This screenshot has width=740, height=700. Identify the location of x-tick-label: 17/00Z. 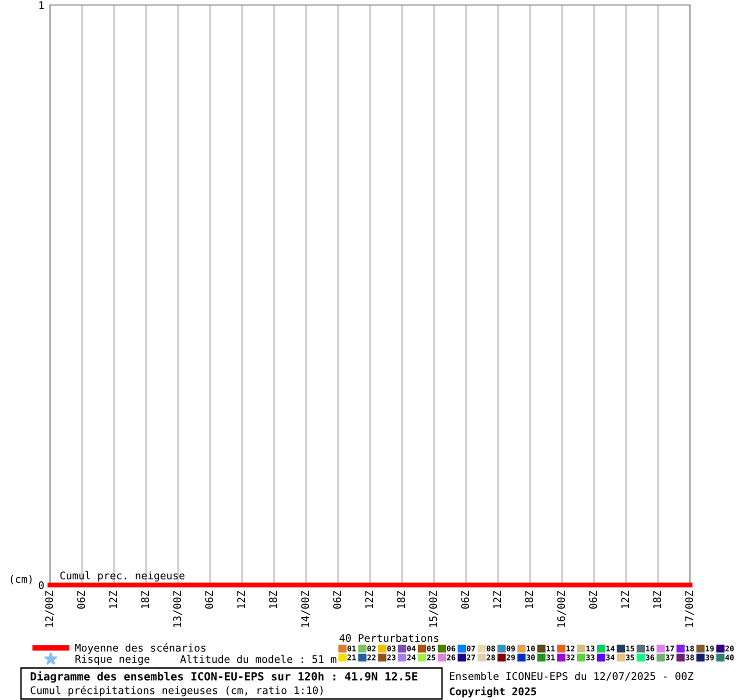
(689, 608).